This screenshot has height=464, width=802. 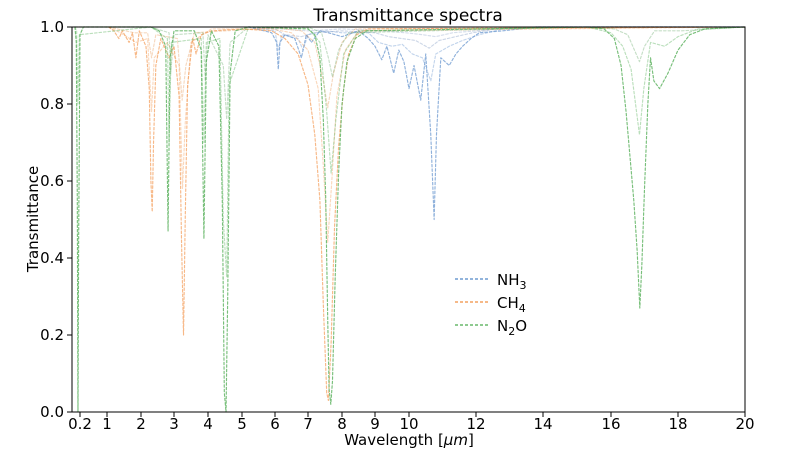 What do you see at coordinates (610, 424) in the screenshot?
I see `x-tick-label-13: 16` at bounding box center [610, 424].